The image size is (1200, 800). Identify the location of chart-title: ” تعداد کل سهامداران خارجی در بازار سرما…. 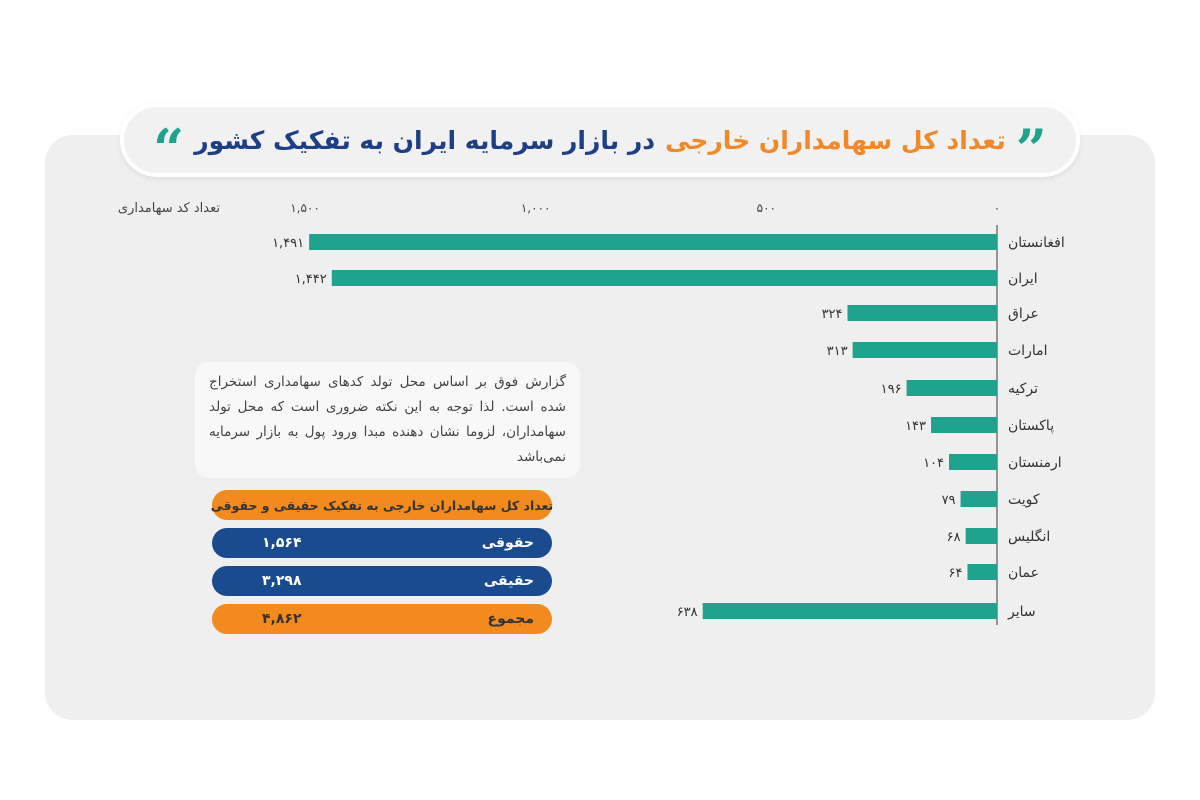
(600, 140).